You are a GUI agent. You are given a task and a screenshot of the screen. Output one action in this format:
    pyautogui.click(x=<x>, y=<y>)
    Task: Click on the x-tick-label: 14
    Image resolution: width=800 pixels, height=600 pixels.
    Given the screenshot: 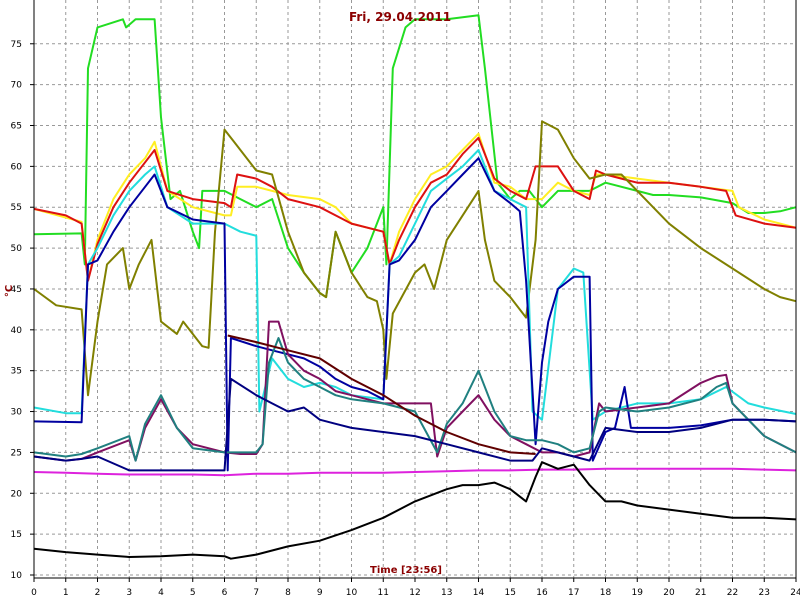 What is the action you would take?
    pyautogui.click(x=479, y=593)
    